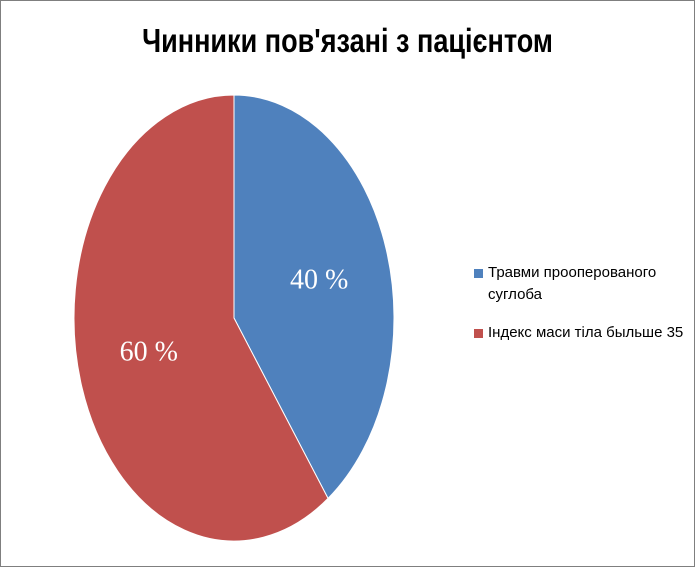 This screenshot has height=567, width=695. I want to click on legend-swatch-injury, so click(478, 273).